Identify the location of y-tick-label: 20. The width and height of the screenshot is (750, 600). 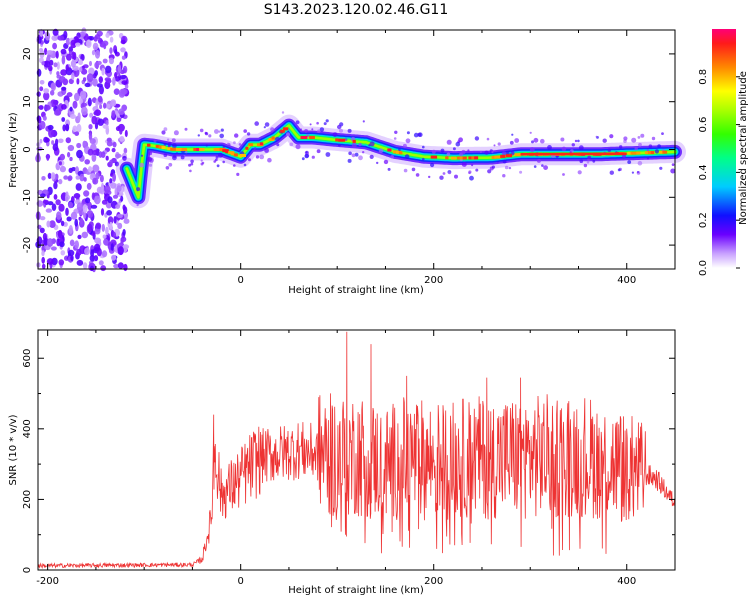
(27, 54).